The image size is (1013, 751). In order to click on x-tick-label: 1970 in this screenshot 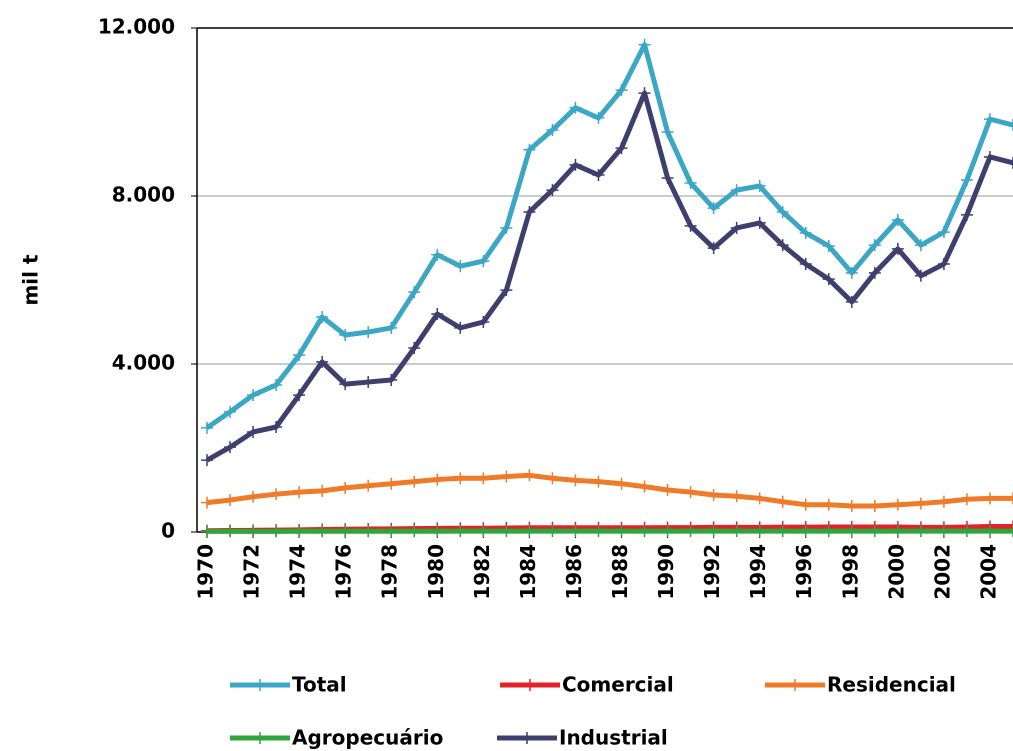, I will do `click(206, 572)`.